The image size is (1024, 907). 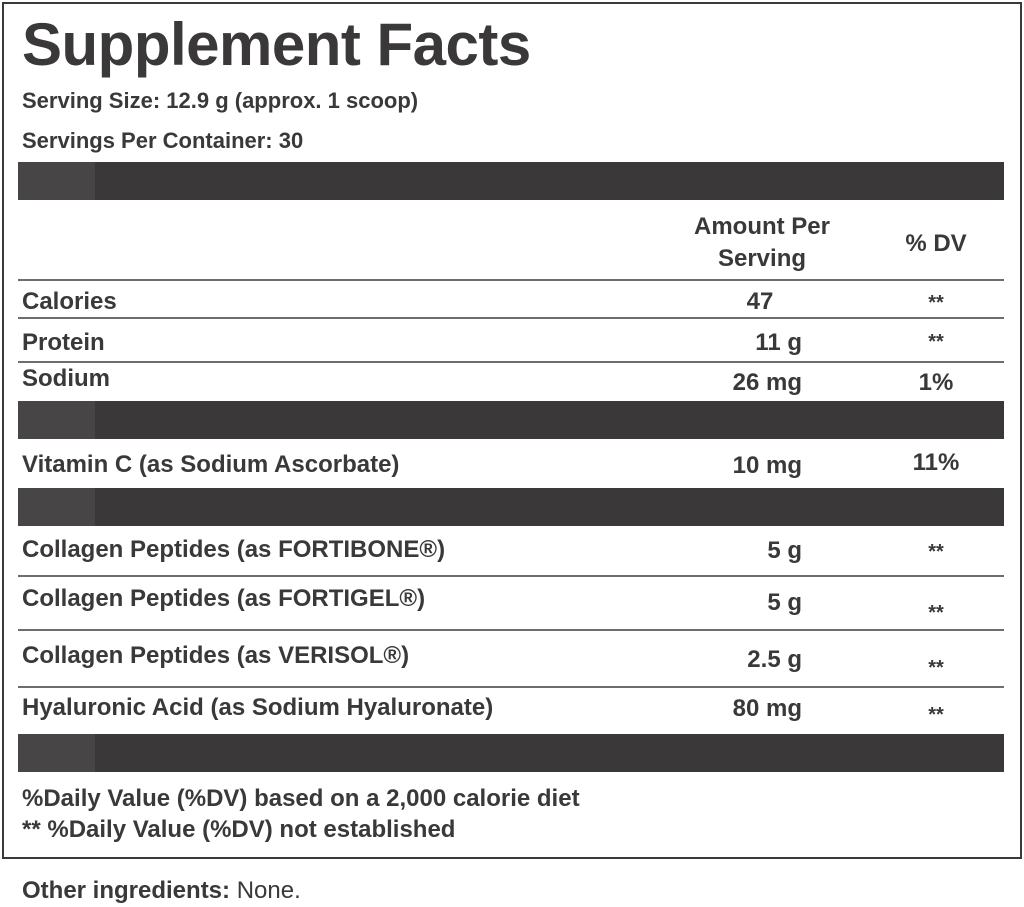 I want to click on serving-size: Serving Size: 12.9 g (approx. 1 scoop), so click(x=220, y=100).